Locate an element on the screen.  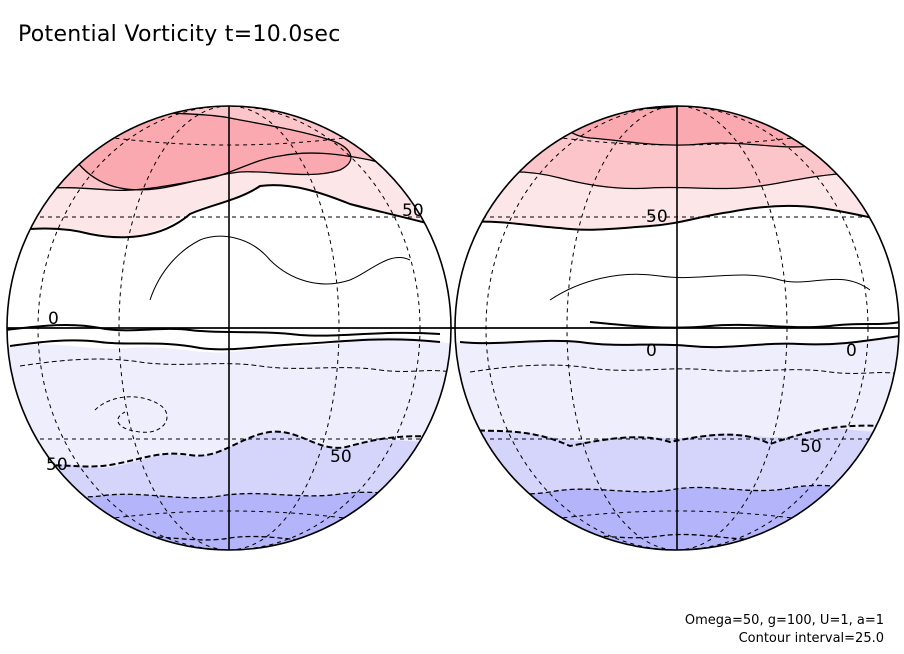
contour-n75 is located at coordinates (684, 180).